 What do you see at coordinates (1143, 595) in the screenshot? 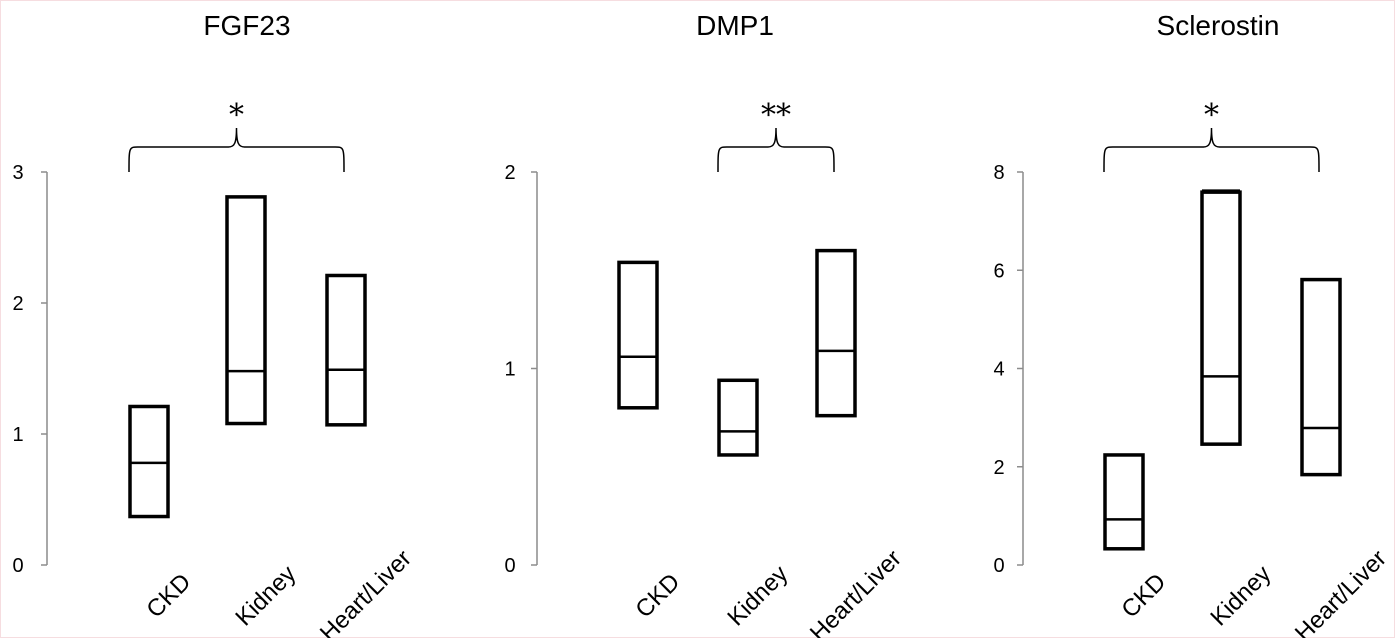
I see `chart-3-category-label: CKD` at bounding box center [1143, 595].